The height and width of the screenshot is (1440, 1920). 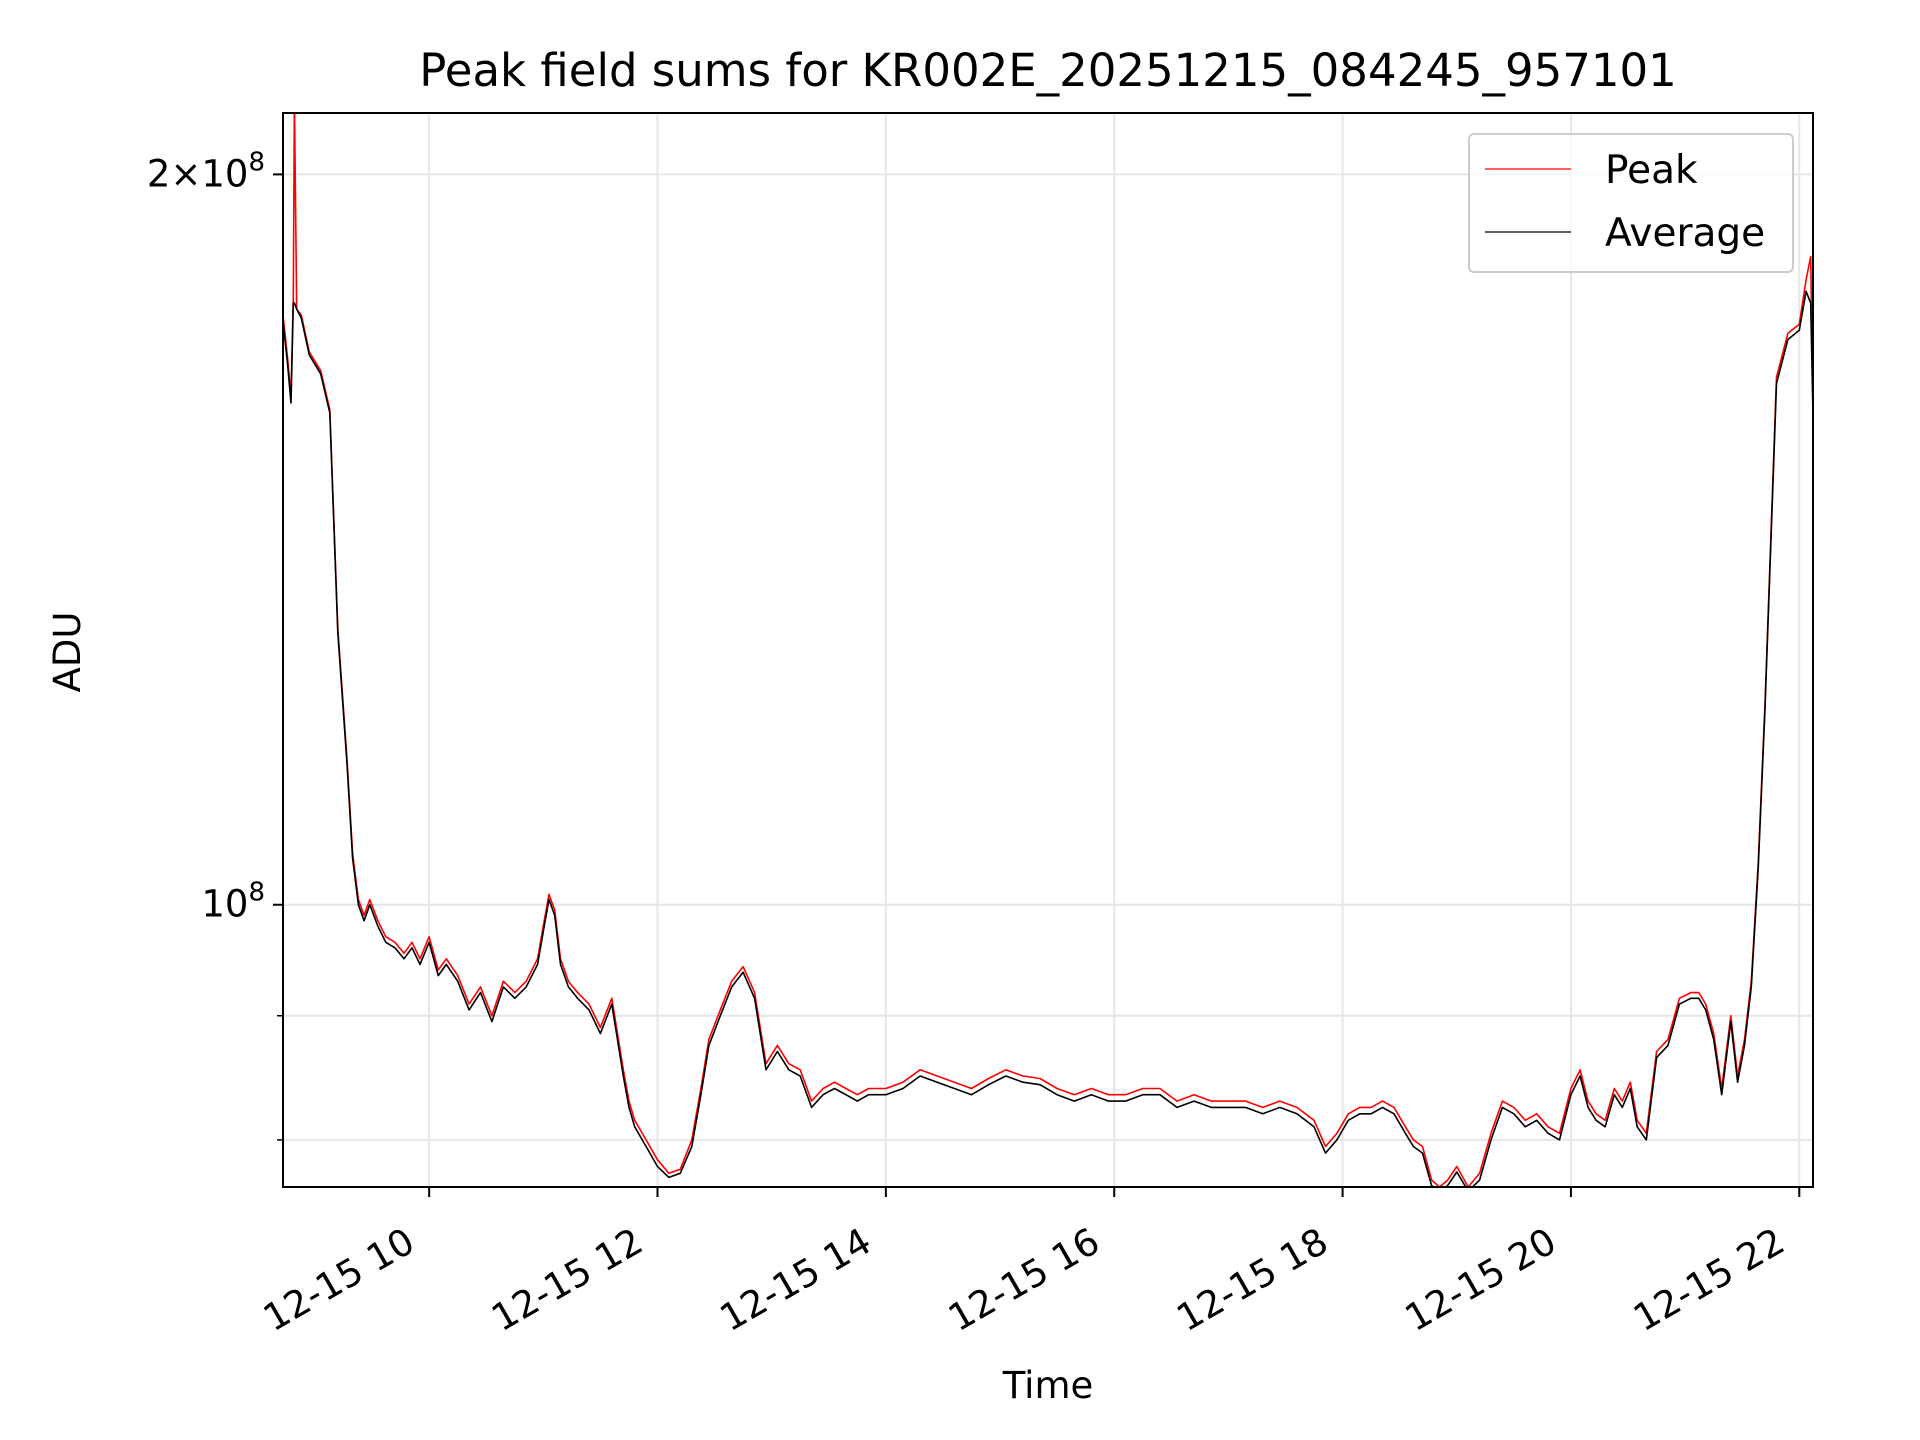 I want to click on y-tick-label: 2×108, so click(x=206, y=171).